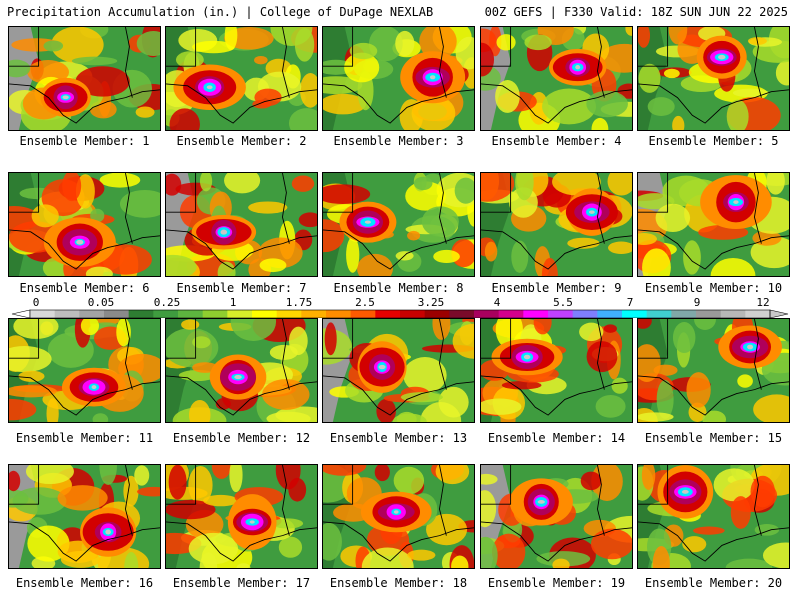 The image size is (800, 600). Describe the element at coordinates (398, 438) in the screenshot. I see `ensemble-member-label: Ensemble Member: 13` at that location.